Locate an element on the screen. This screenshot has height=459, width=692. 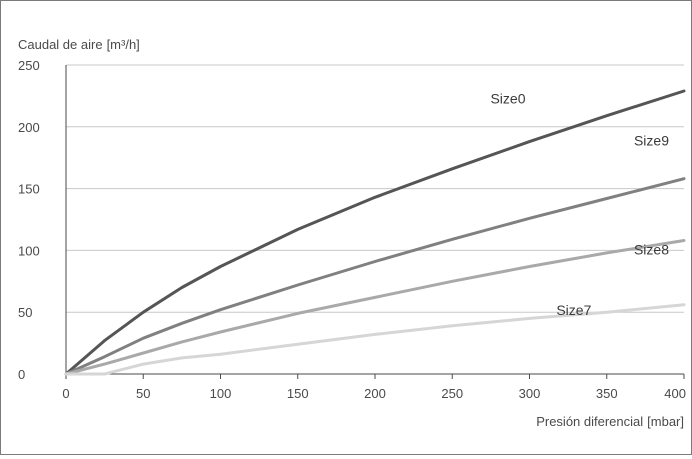
x-tick-label: 0 is located at coordinates (65, 393).